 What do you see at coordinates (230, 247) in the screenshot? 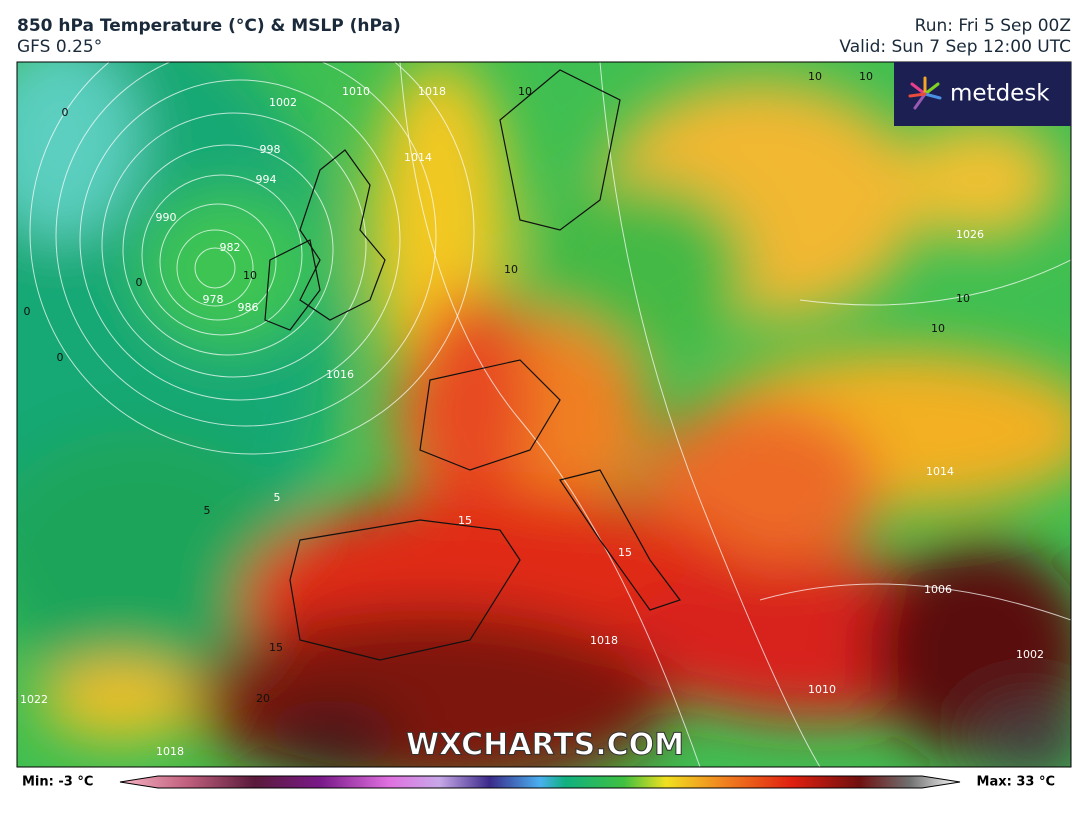
I see `contour-label: 982` at bounding box center [230, 247].